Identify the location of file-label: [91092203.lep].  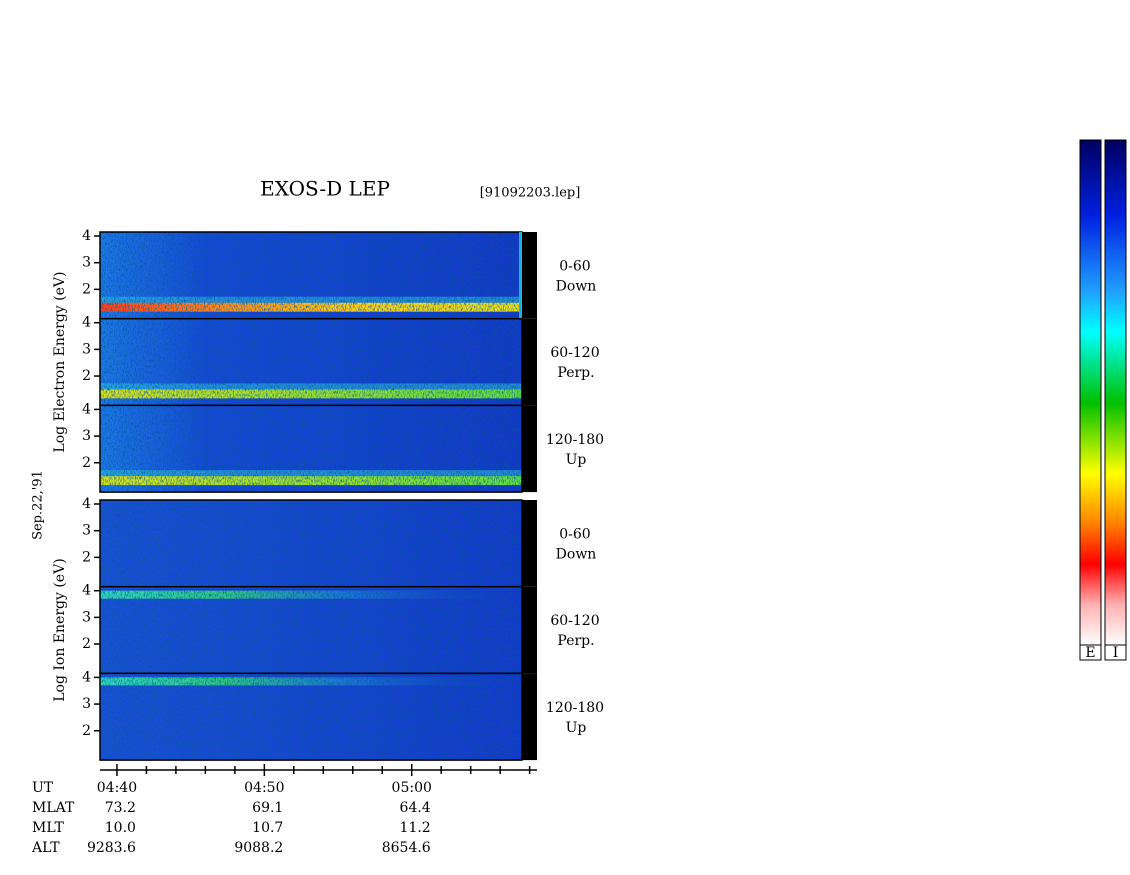
(530, 193).